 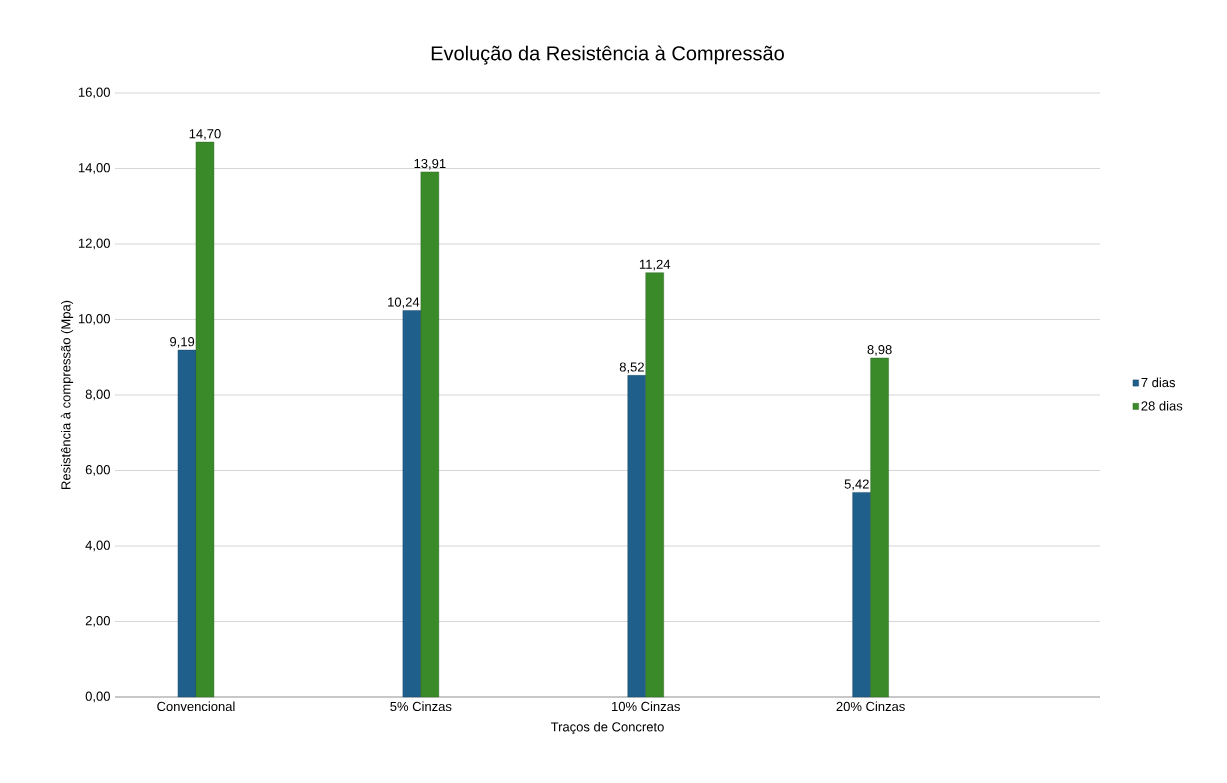 I want to click on data-label: 8,98, so click(x=879, y=350).